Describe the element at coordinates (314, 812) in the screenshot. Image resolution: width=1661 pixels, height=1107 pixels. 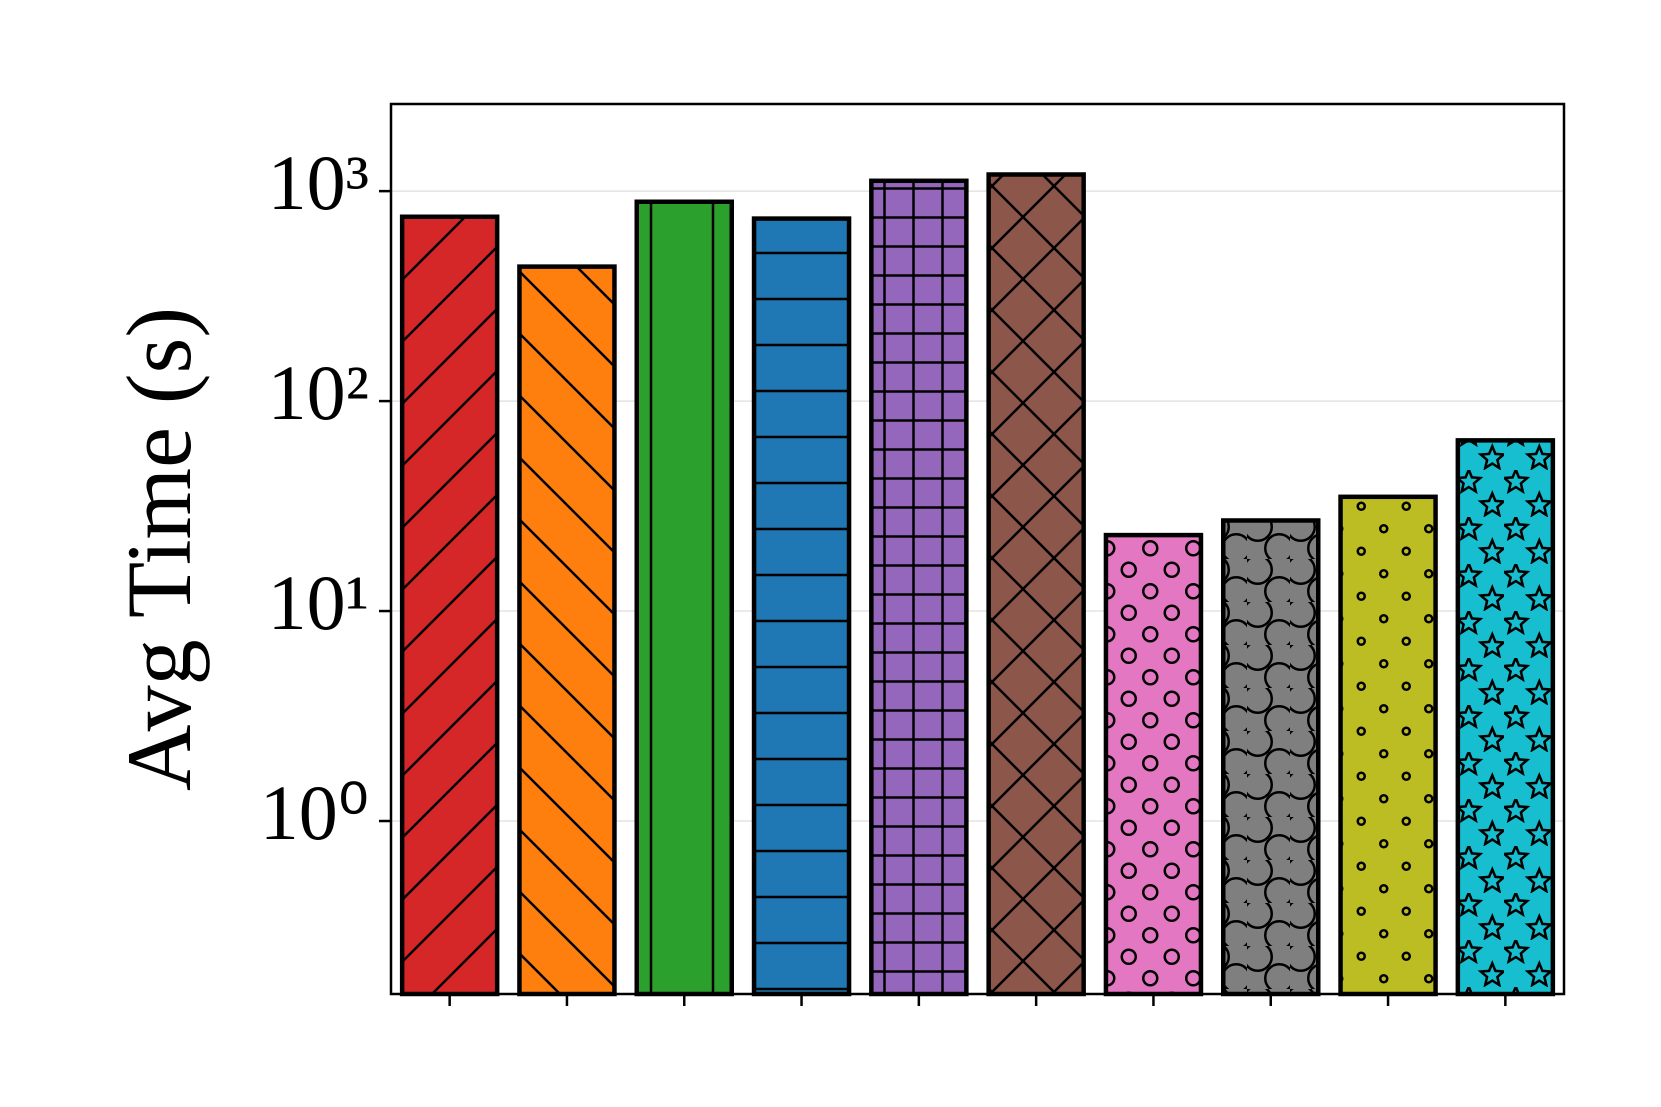
I see `y-tick-label: 10⁰` at that location.